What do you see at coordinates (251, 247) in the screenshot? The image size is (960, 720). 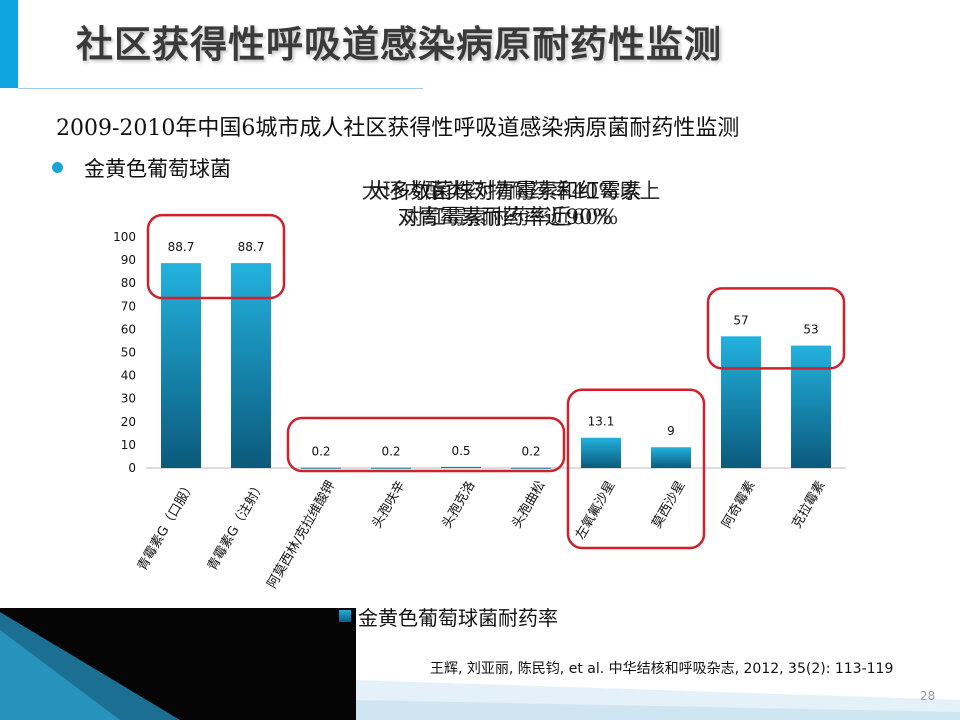 I see `data-label-1: 88.7` at bounding box center [251, 247].